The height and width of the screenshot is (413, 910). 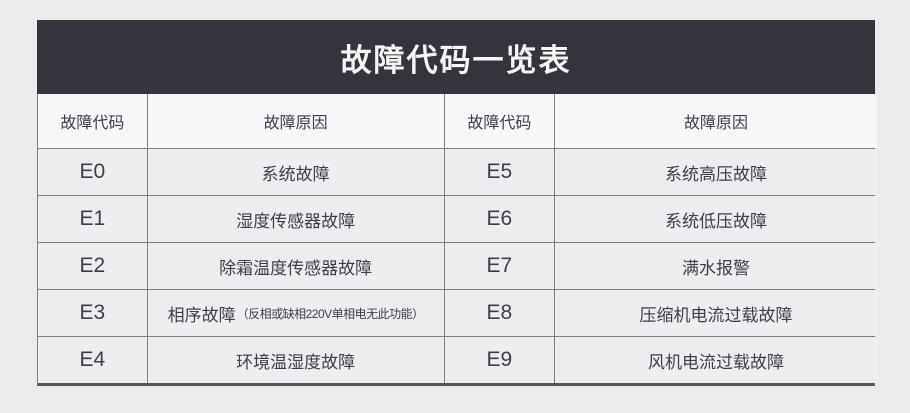 I want to click on fault-code-cell: E1, so click(x=92, y=219).